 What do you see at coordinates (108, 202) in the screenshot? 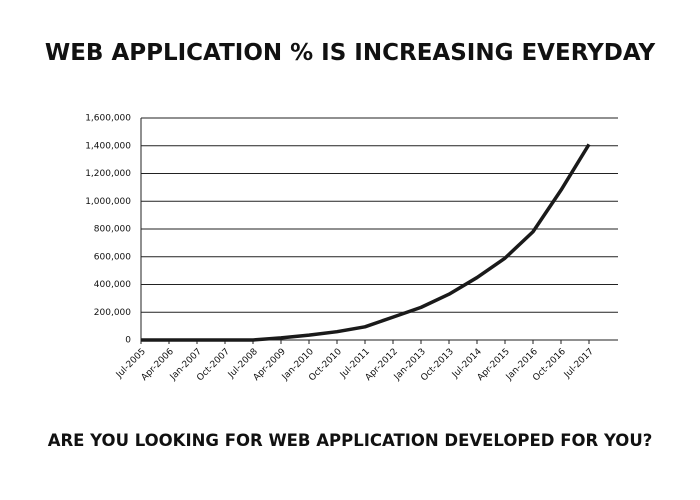
I see `y-tick-label: 1,000,000` at bounding box center [108, 202].